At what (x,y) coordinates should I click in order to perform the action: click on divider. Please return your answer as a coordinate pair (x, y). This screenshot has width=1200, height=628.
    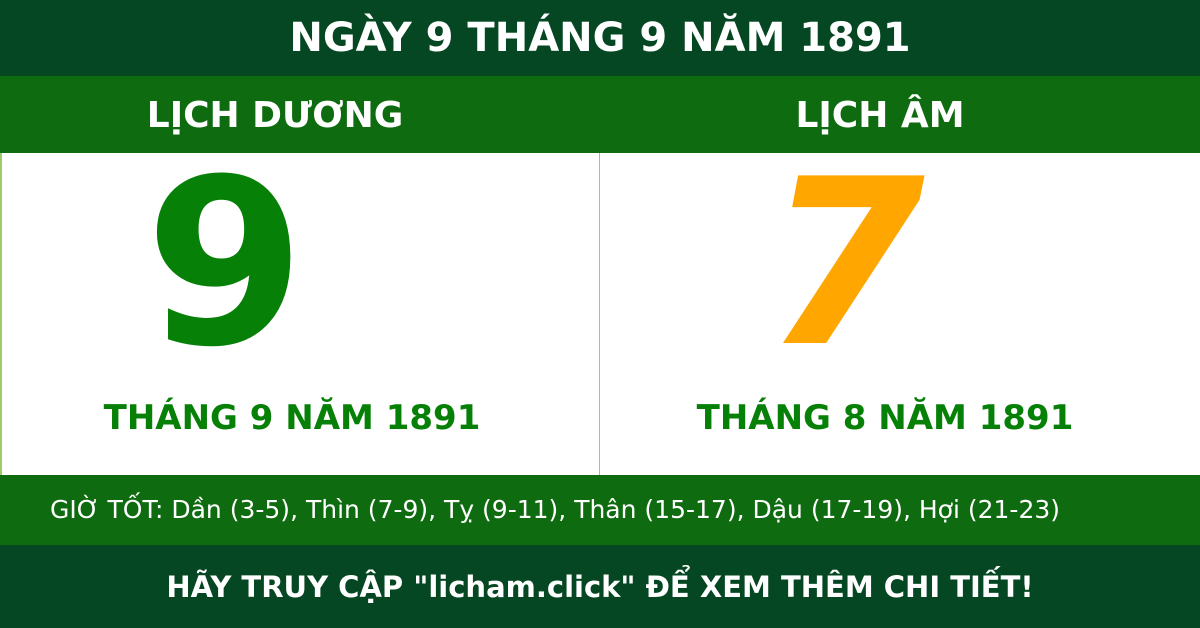
    Looking at the image, I should click on (599, 314).